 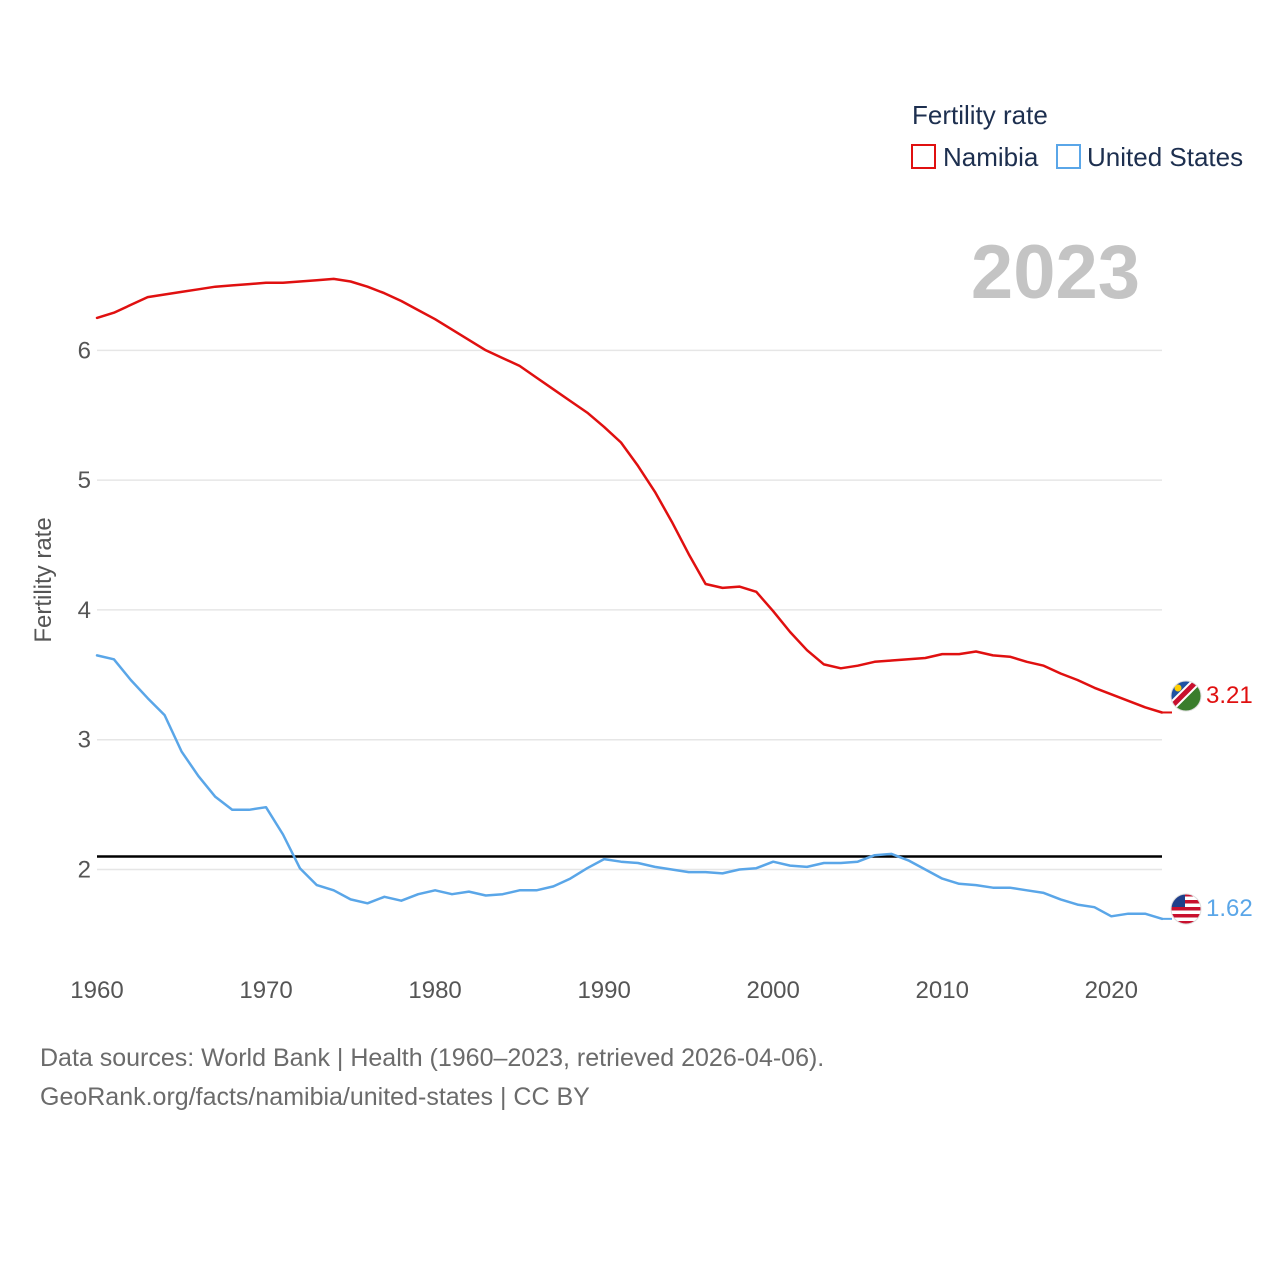 What do you see at coordinates (980, 115) in the screenshot?
I see `legend-title: Fertility rate` at bounding box center [980, 115].